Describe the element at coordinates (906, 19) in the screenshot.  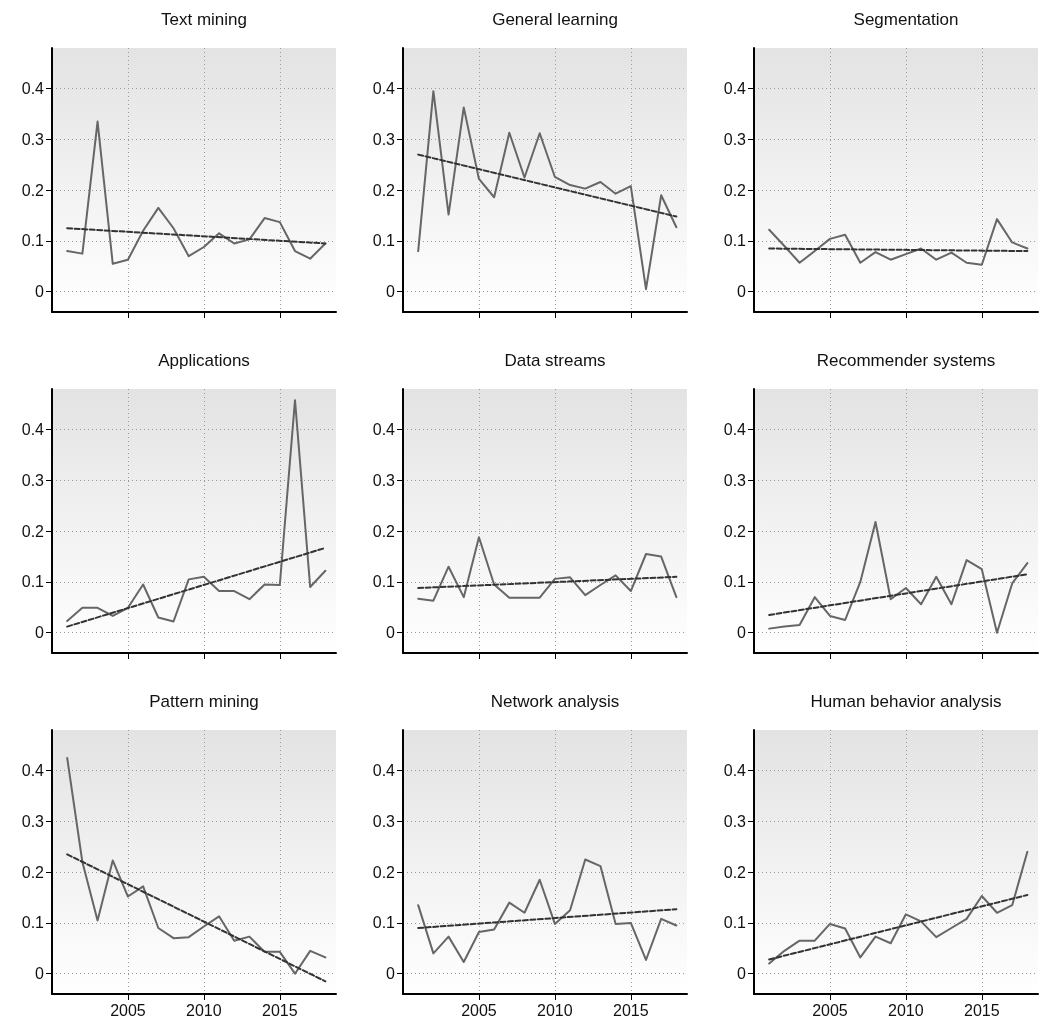
I see `chart-title: Segmentation` at that location.